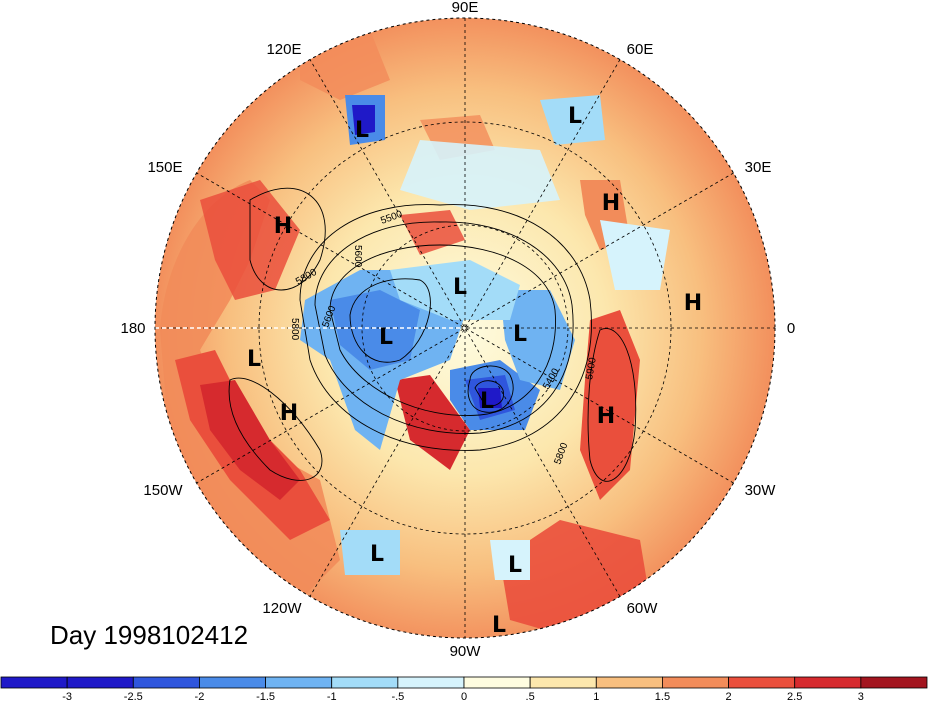 Image resolution: width=928 pixels, height=702 pixels. What do you see at coordinates (397, 696) in the screenshot?
I see `colorbar-tick-label: -.5` at bounding box center [397, 696].